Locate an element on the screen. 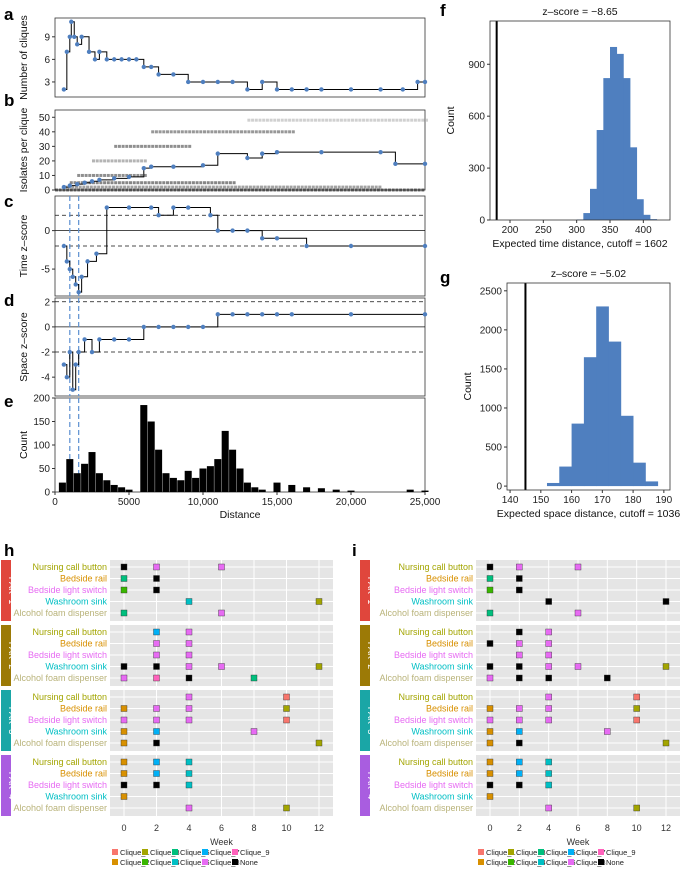  panel-frame is located at coordinates (240, 57).